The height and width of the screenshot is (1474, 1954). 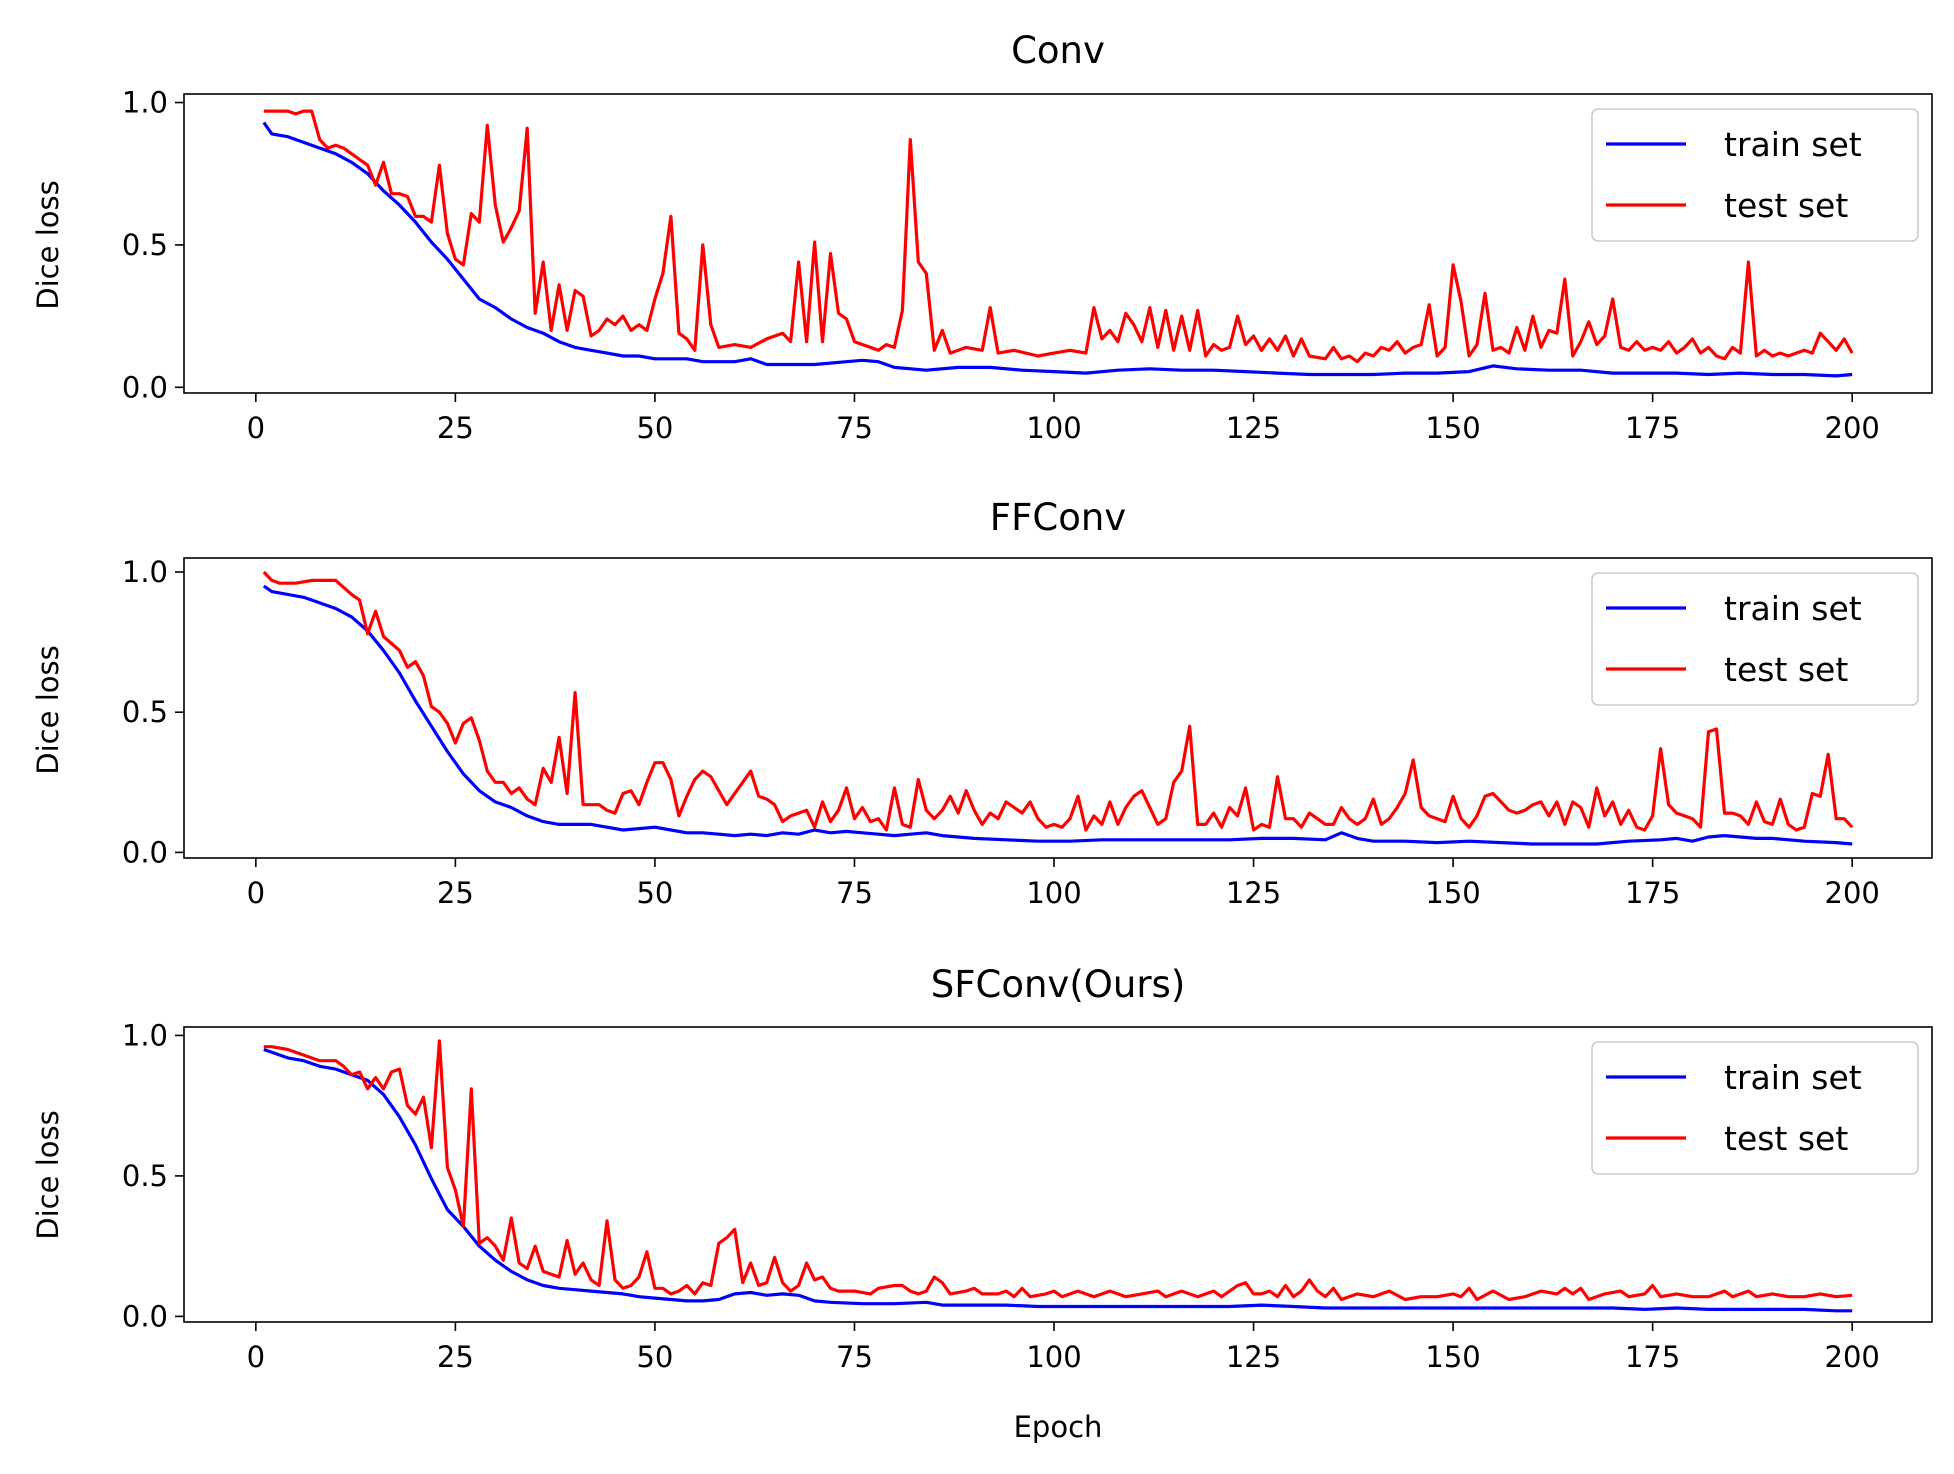 What do you see at coordinates (1058, 517) in the screenshot?
I see `subplot-title: FFConv` at bounding box center [1058, 517].